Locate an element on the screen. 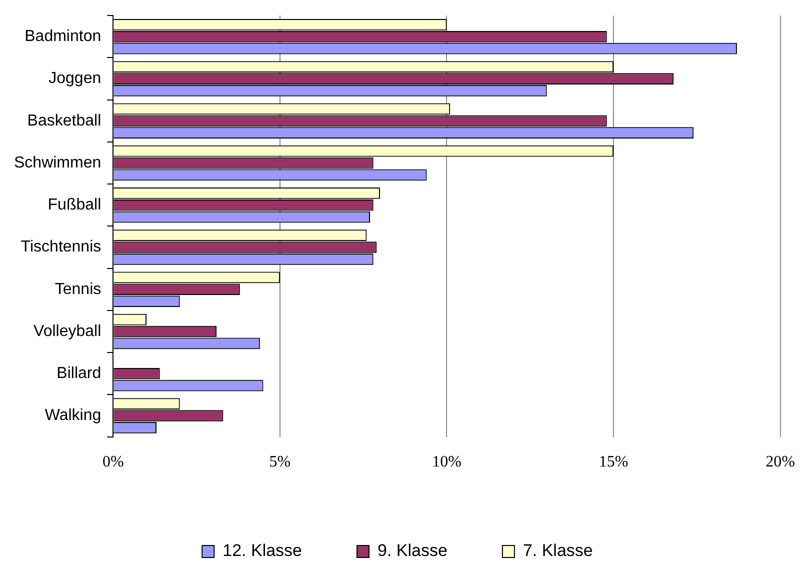  x-tick-label: 0% is located at coordinates (113, 462).